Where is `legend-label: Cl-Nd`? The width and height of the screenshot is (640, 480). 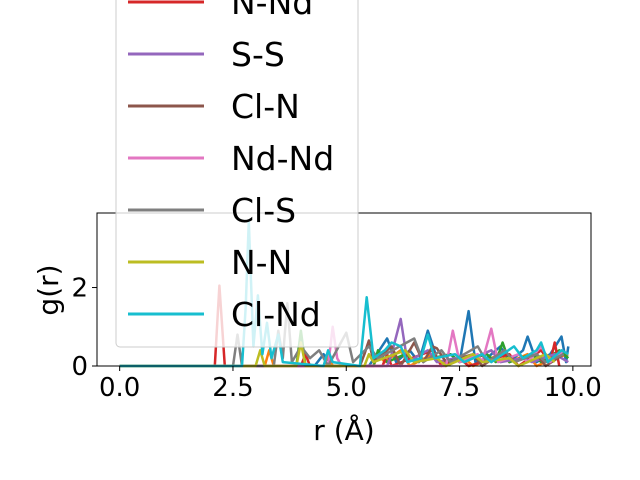 legend-label: Cl-Nd is located at coordinates (276, 314).